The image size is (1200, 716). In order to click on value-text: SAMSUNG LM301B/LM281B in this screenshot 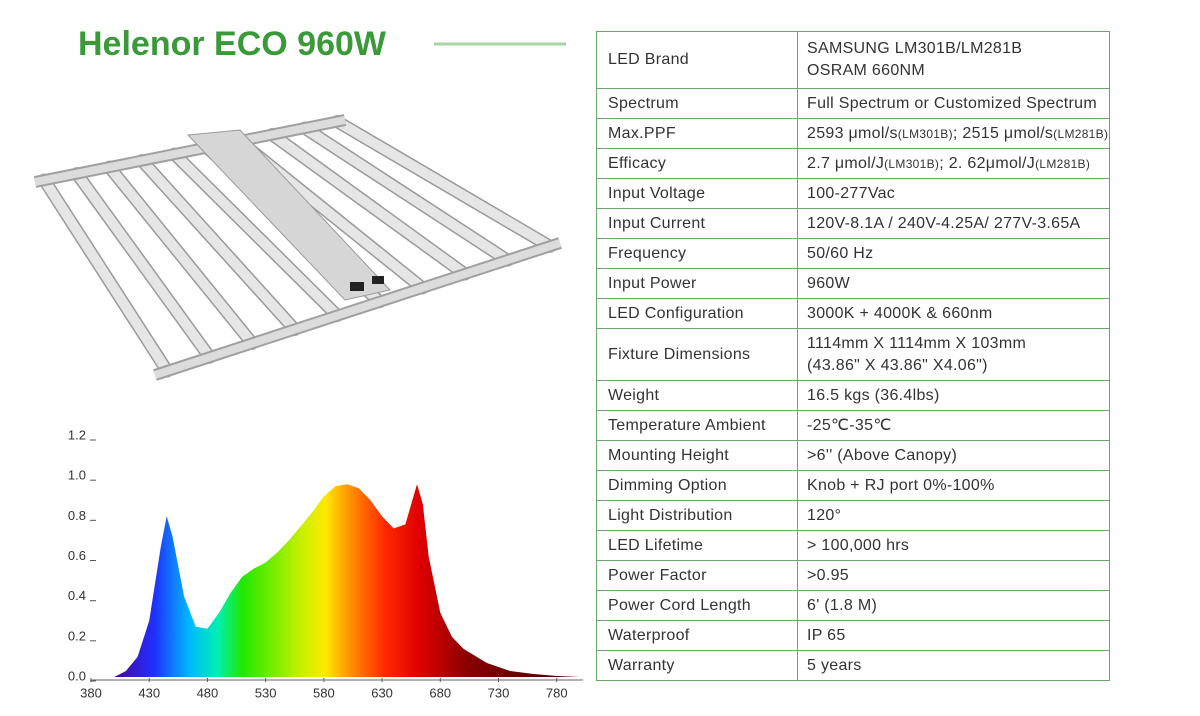, I will do `click(915, 48)`.